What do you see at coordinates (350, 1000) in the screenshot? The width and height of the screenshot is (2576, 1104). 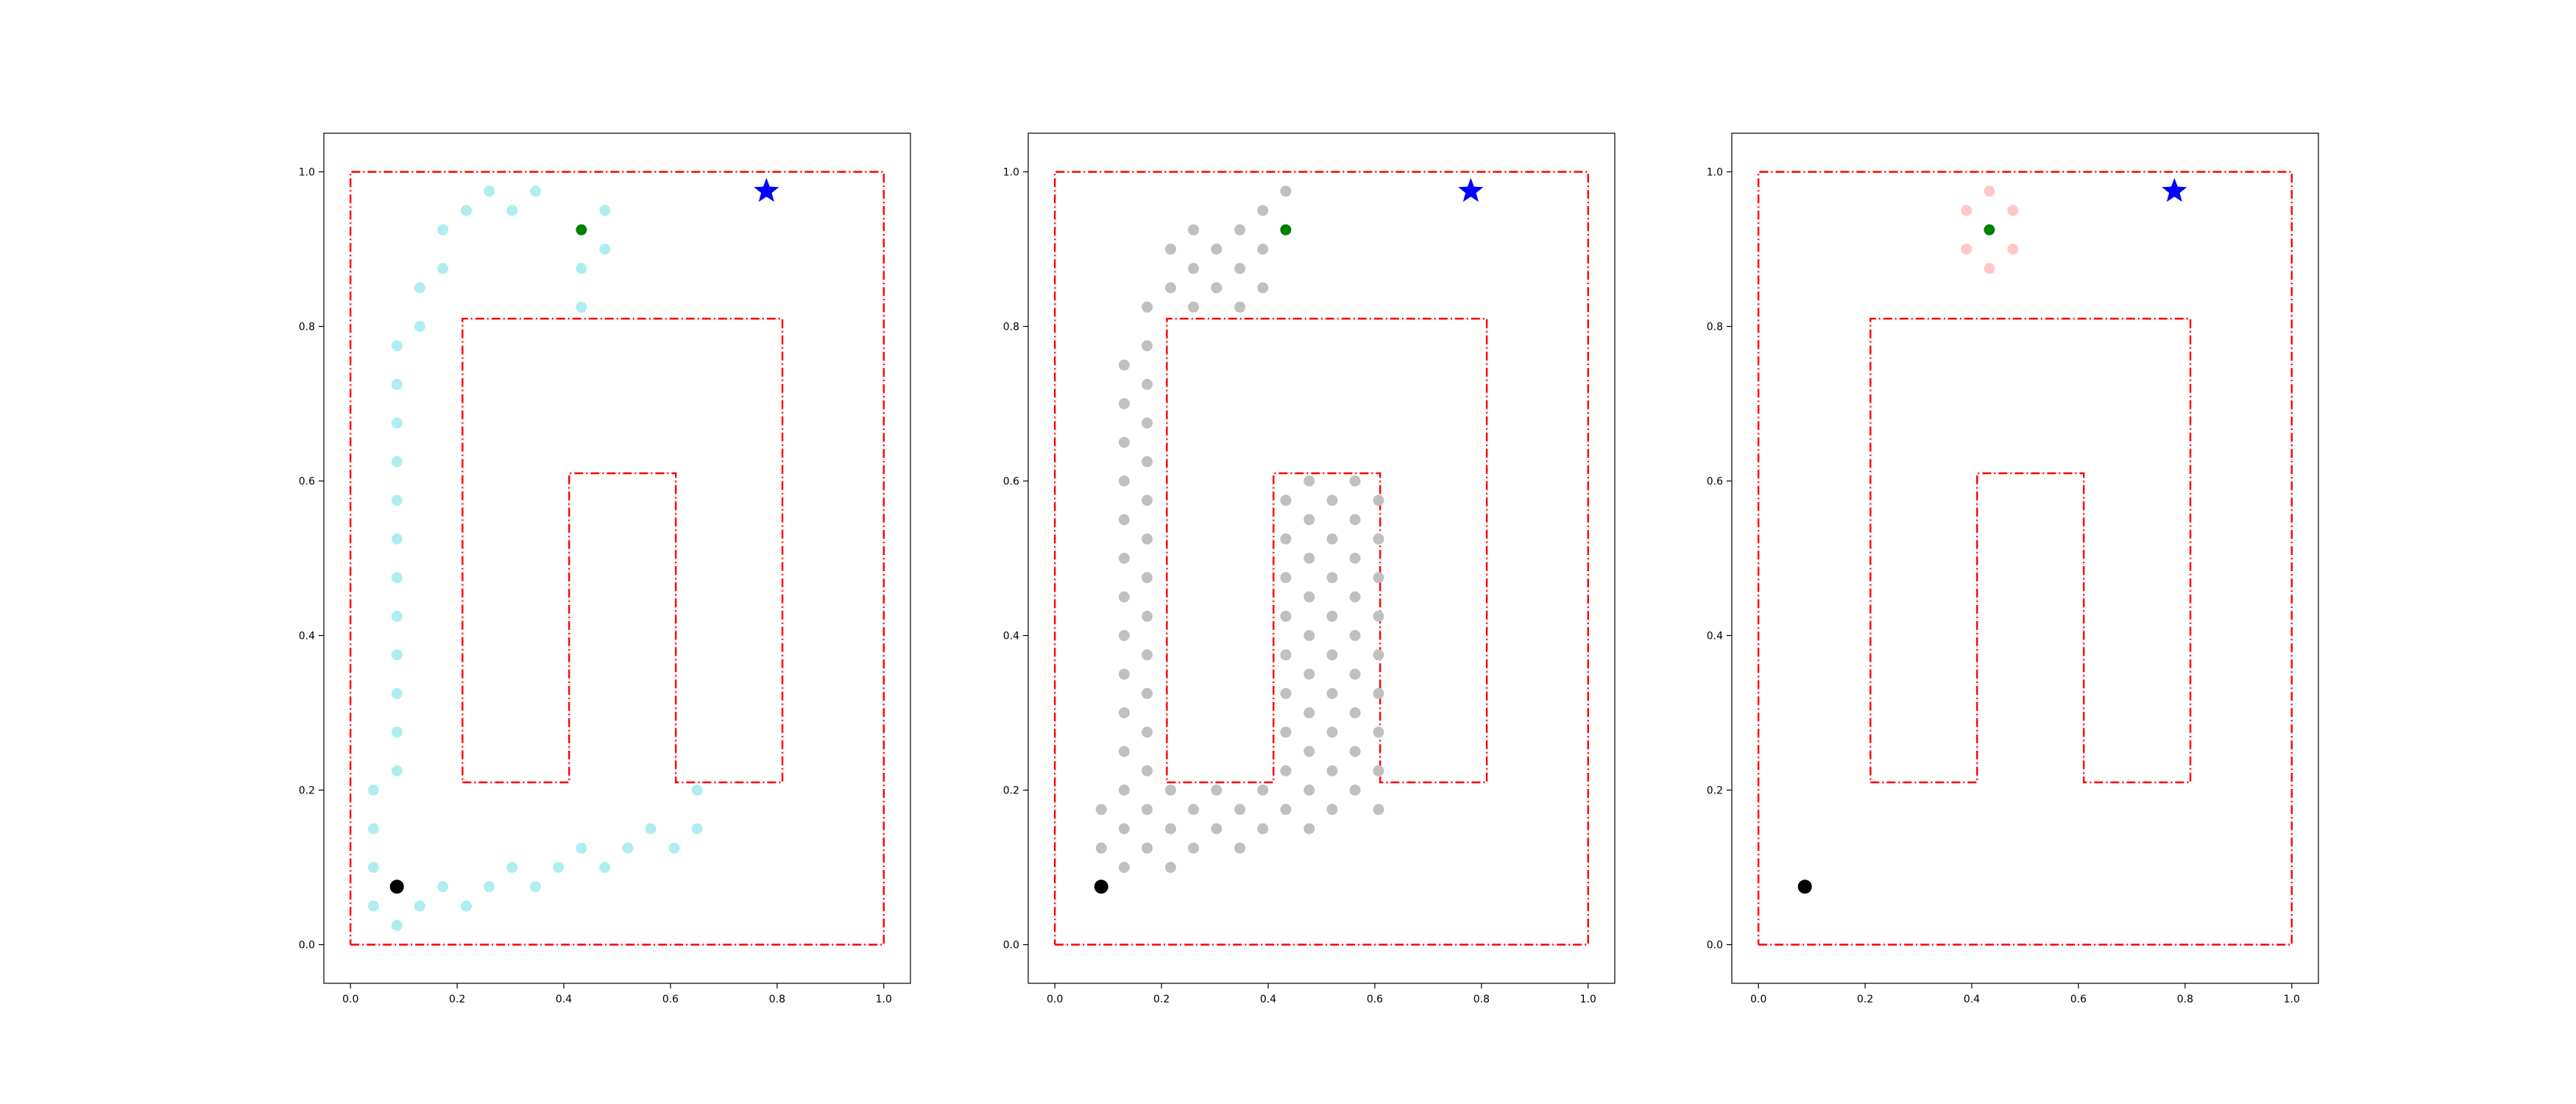 I see `x-tick-label: 0.0` at bounding box center [350, 1000].